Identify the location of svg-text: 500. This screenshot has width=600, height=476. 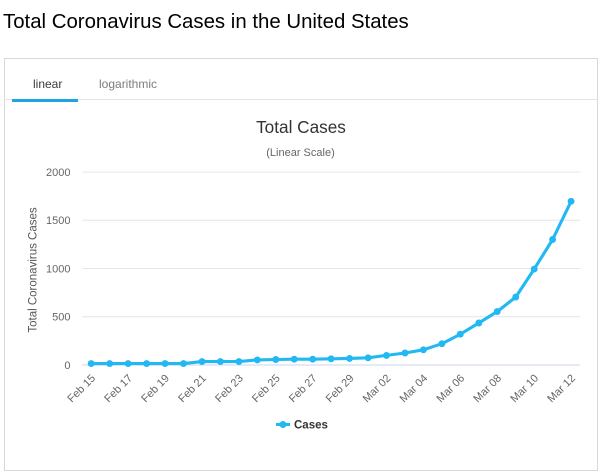
(61, 318).